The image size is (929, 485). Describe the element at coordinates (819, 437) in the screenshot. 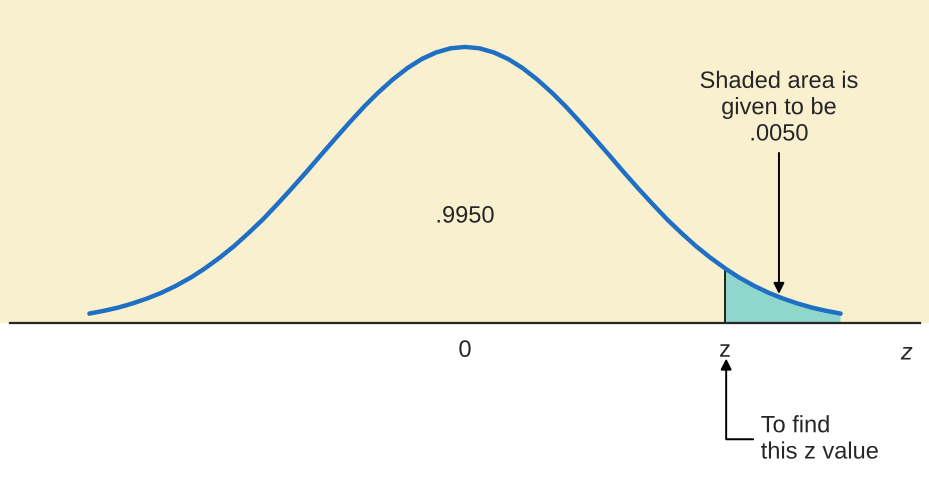

I see `text: To find this z value` at that location.